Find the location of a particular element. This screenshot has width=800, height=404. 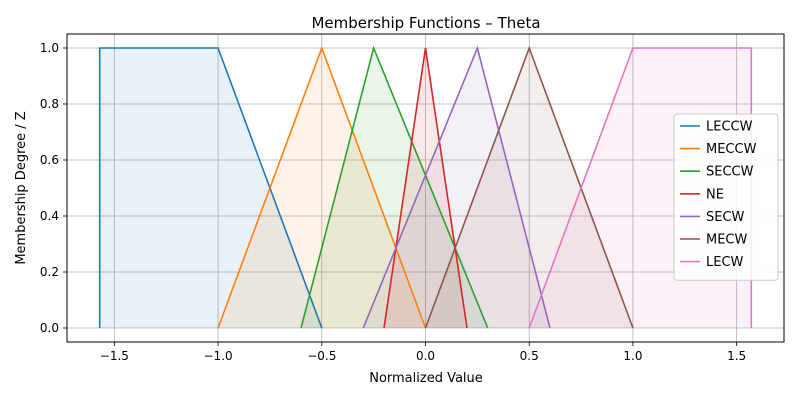

legend: LECCW MECCW SECCW NE SECW MECW LECW is located at coordinates (726, 197).